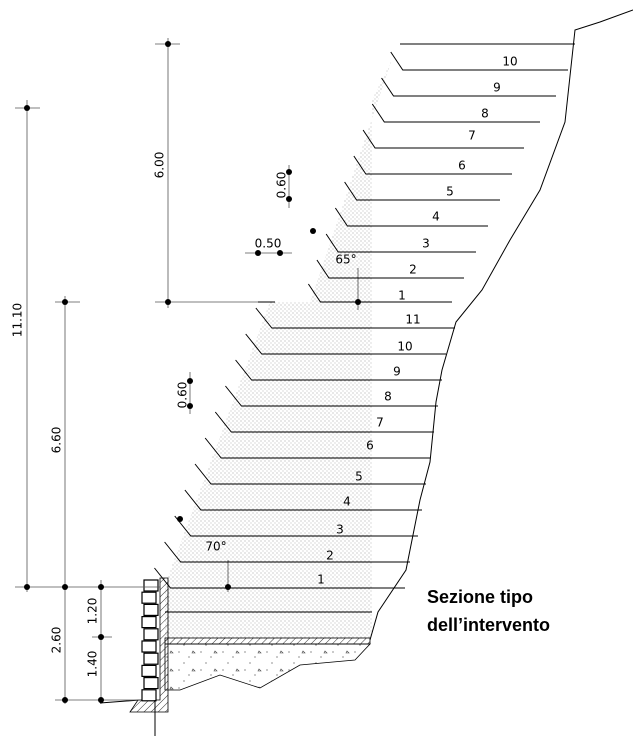  I want to click on caption-line: dell’intervento, so click(488, 625).